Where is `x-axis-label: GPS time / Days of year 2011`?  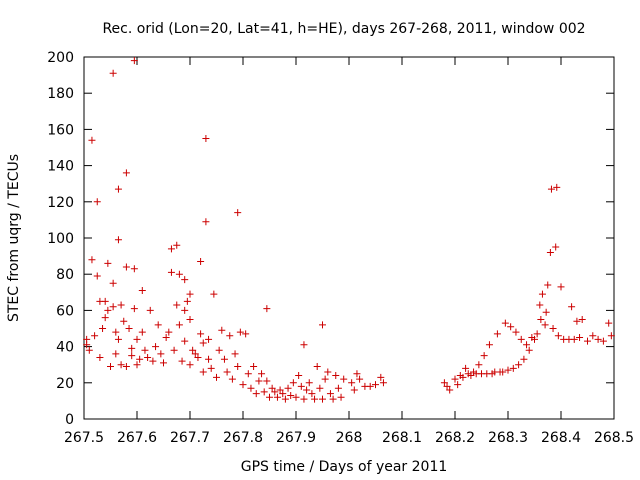
x-axis-label: GPS time / Days of year 2011 is located at coordinates (344, 467).